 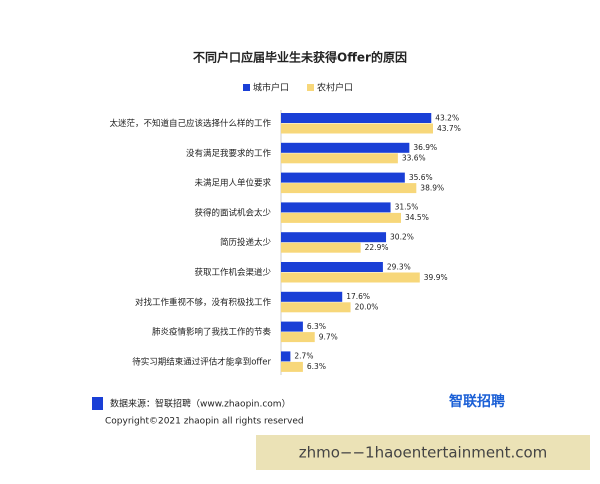 What do you see at coordinates (414, 158) in the screenshot?
I see `value-label: 33.6%` at bounding box center [414, 158].